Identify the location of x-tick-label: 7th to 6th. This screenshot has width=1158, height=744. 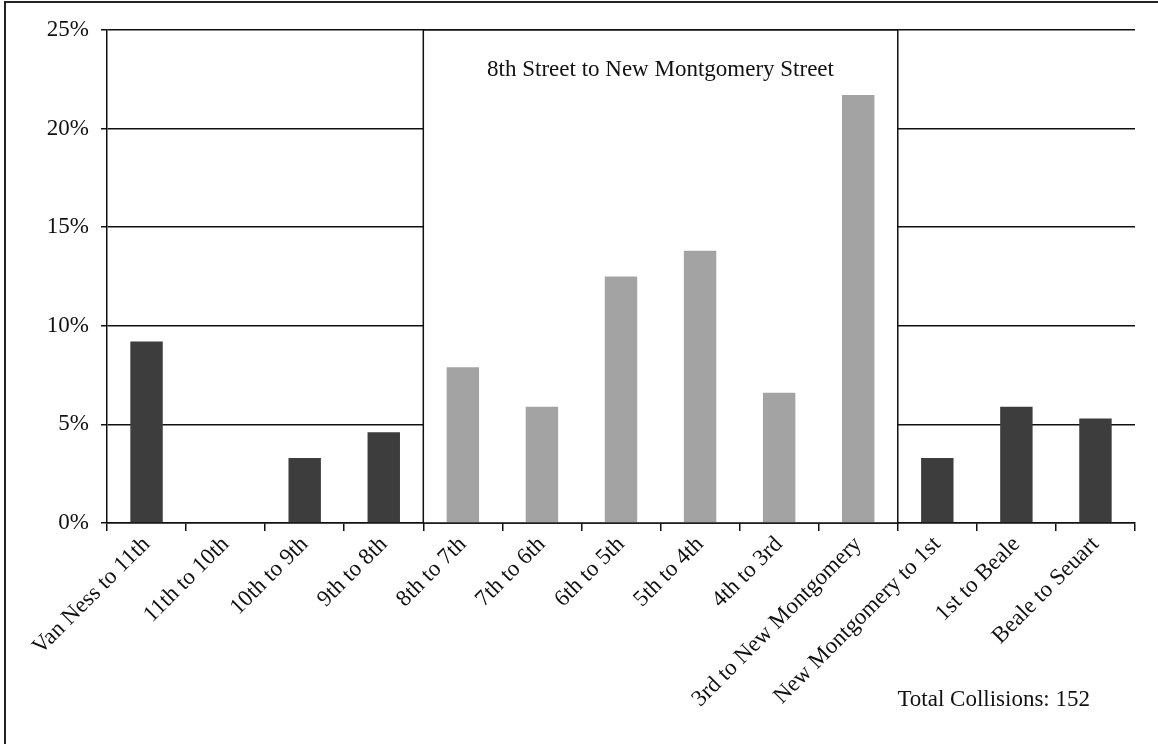
(510, 570).